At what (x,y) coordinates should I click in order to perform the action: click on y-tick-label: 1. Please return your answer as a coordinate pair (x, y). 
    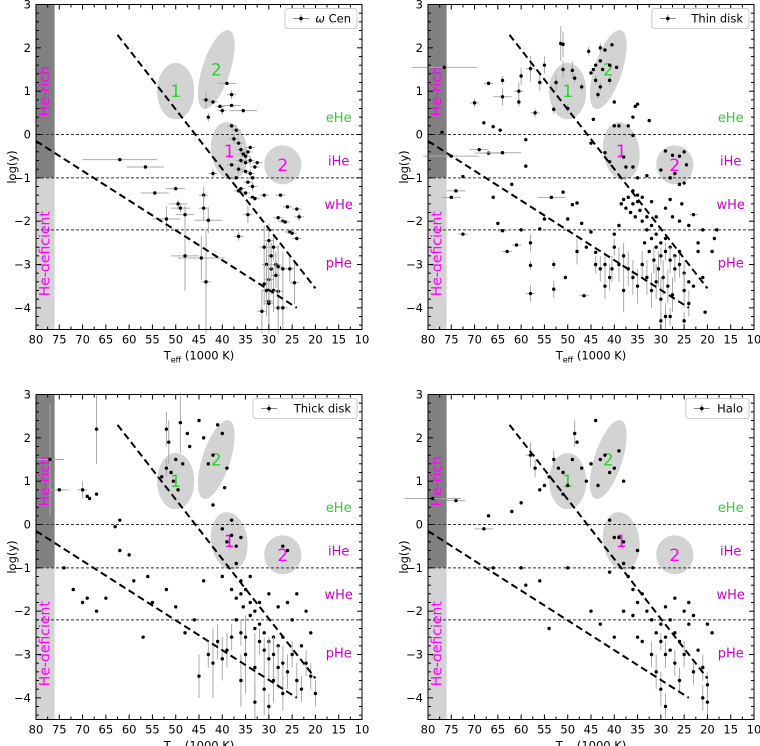
    Looking at the image, I should click on (27, 481).